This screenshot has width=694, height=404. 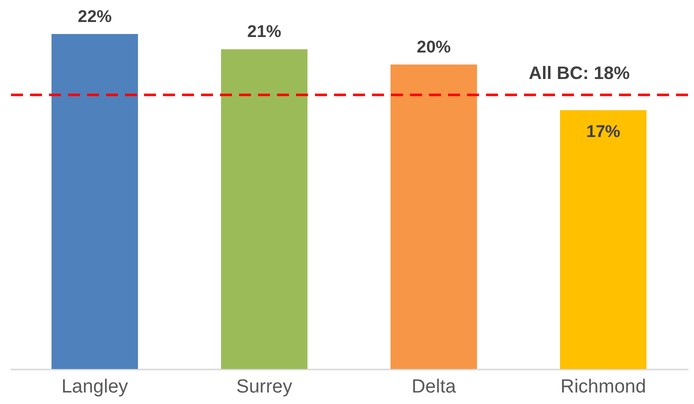 What do you see at coordinates (264, 387) in the screenshot?
I see `x-tick-label: Surrey` at bounding box center [264, 387].